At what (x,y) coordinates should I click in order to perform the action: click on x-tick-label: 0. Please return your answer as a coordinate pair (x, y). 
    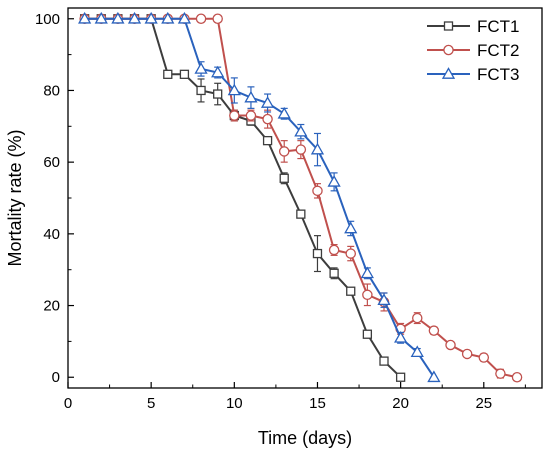
    Looking at the image, I should click on (68, 403).